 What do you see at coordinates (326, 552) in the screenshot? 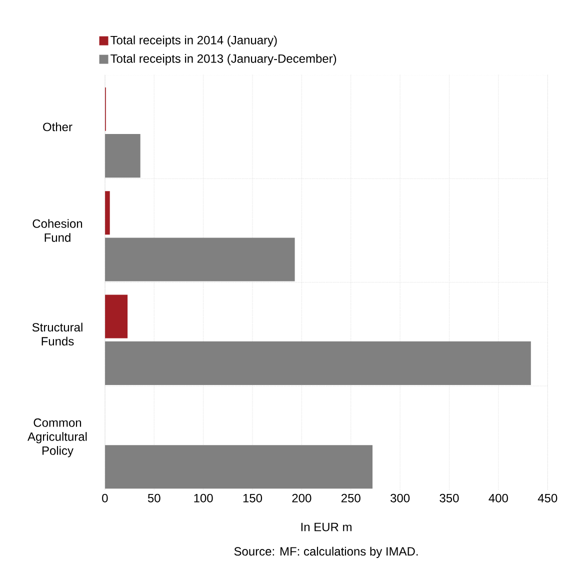
I see `source-note: Source: MF: calculations by IMAD.` at bounding box center [326, 552].